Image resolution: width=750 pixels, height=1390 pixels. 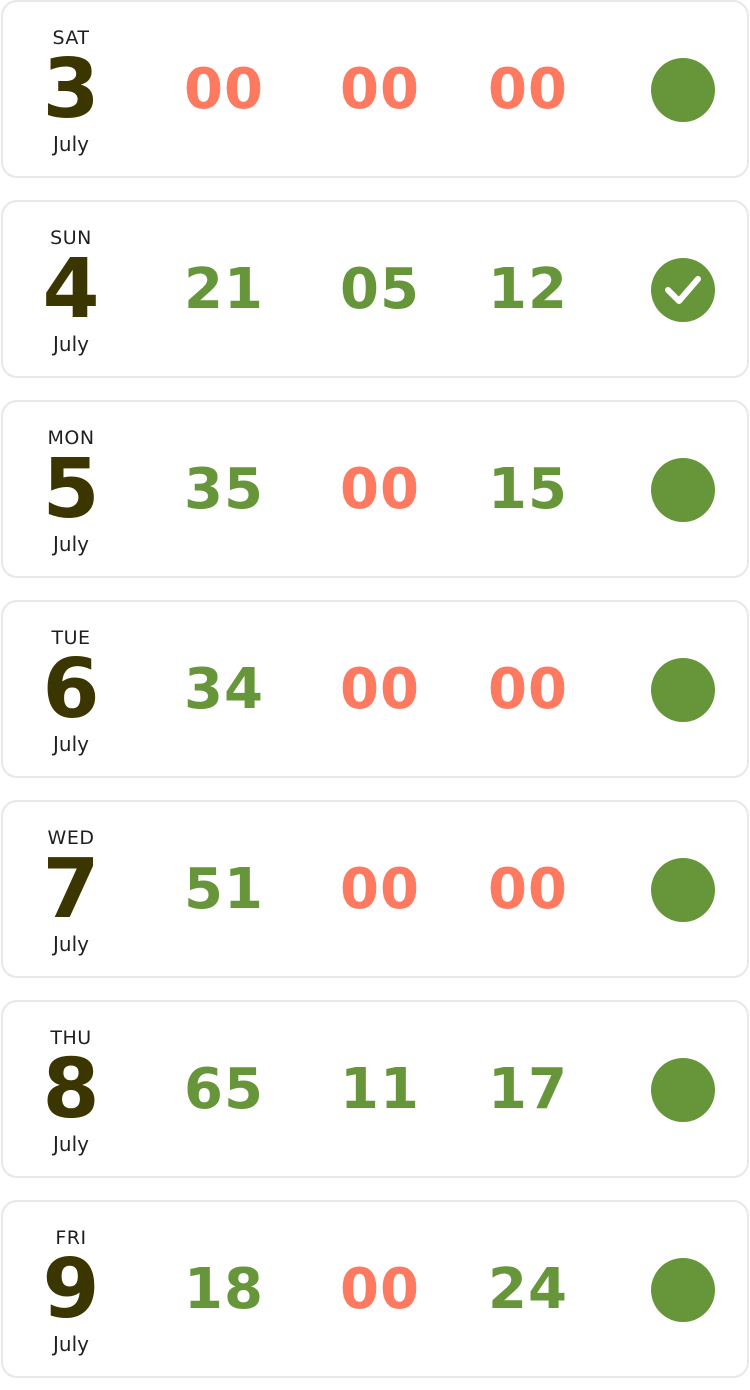 What do you see at coordinates (71, 1238) in the screenshot?
I see `weekday-label: FRI` at bounding box center [71, 1238].